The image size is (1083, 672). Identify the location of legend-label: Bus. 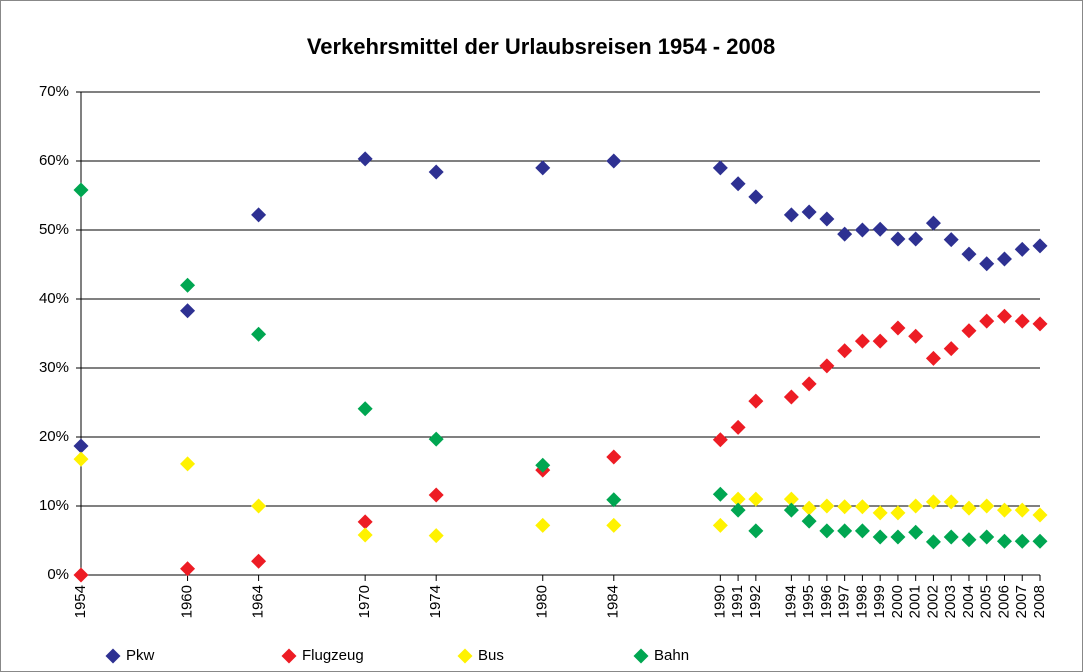
(491, 655).